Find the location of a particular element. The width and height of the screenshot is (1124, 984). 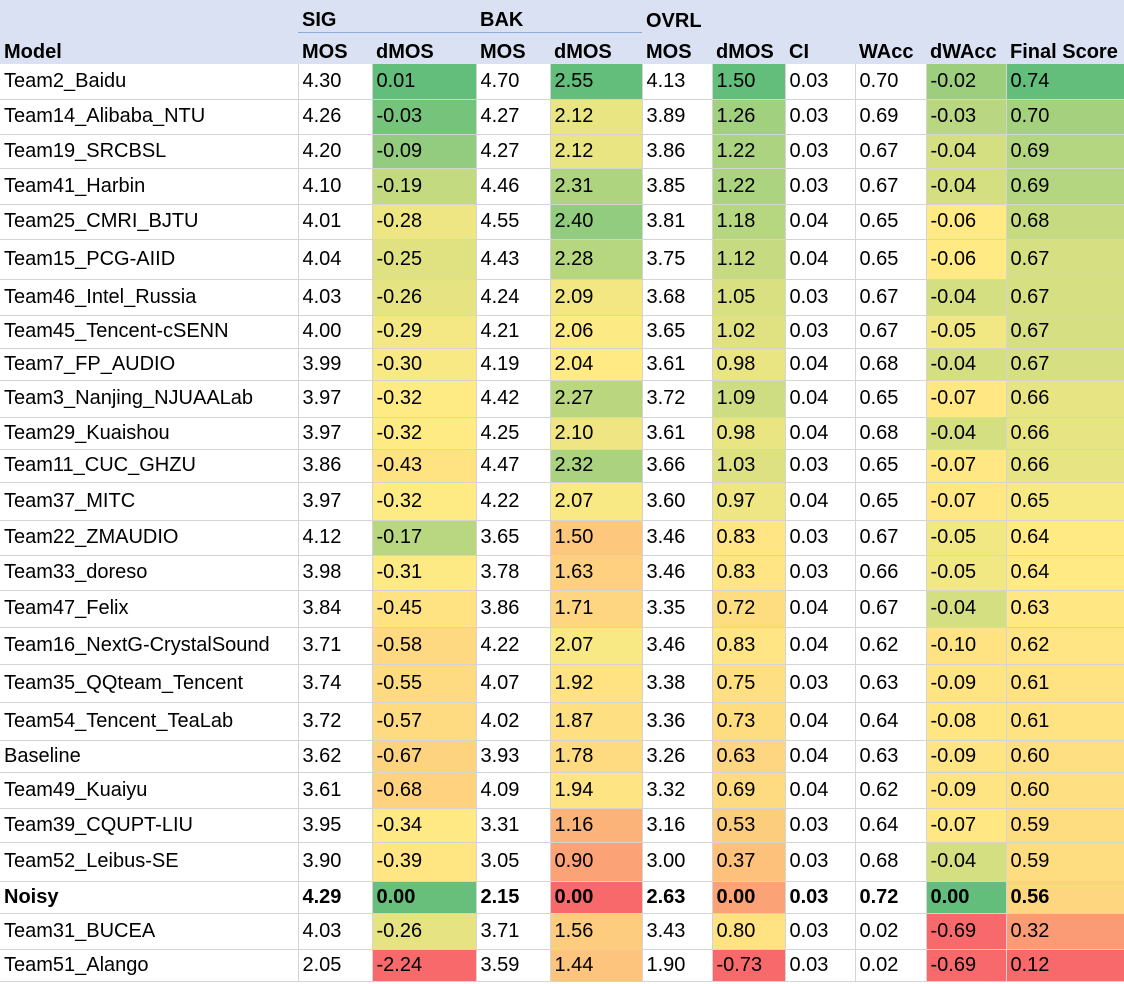

cell-ovrl-dmos: 1.02 is located at coordinates (749, 332).